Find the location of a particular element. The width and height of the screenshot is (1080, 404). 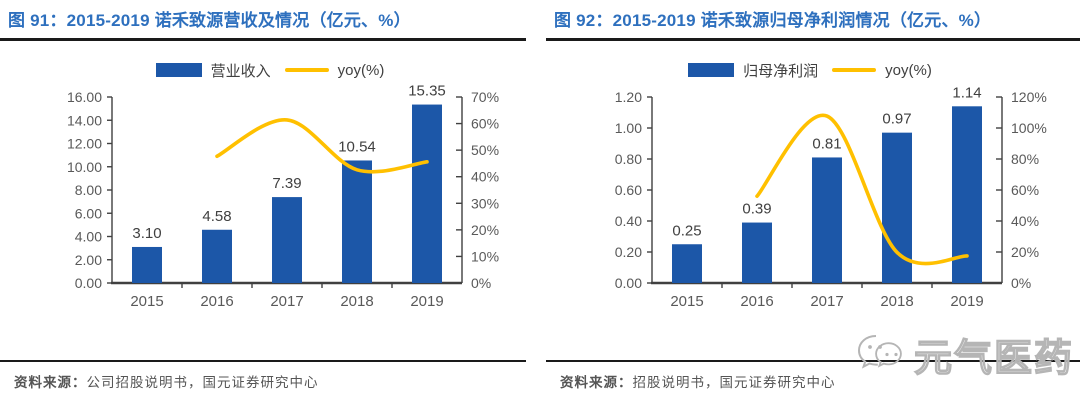

svg-text: 70% is located at coordinates (485, 97).